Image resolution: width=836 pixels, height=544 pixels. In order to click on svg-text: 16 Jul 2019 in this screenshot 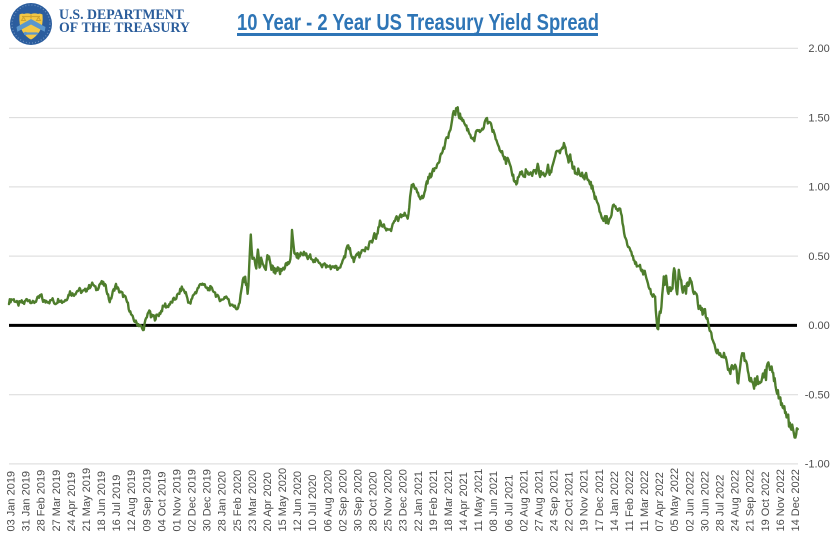, I will do `click(117, 503)`.